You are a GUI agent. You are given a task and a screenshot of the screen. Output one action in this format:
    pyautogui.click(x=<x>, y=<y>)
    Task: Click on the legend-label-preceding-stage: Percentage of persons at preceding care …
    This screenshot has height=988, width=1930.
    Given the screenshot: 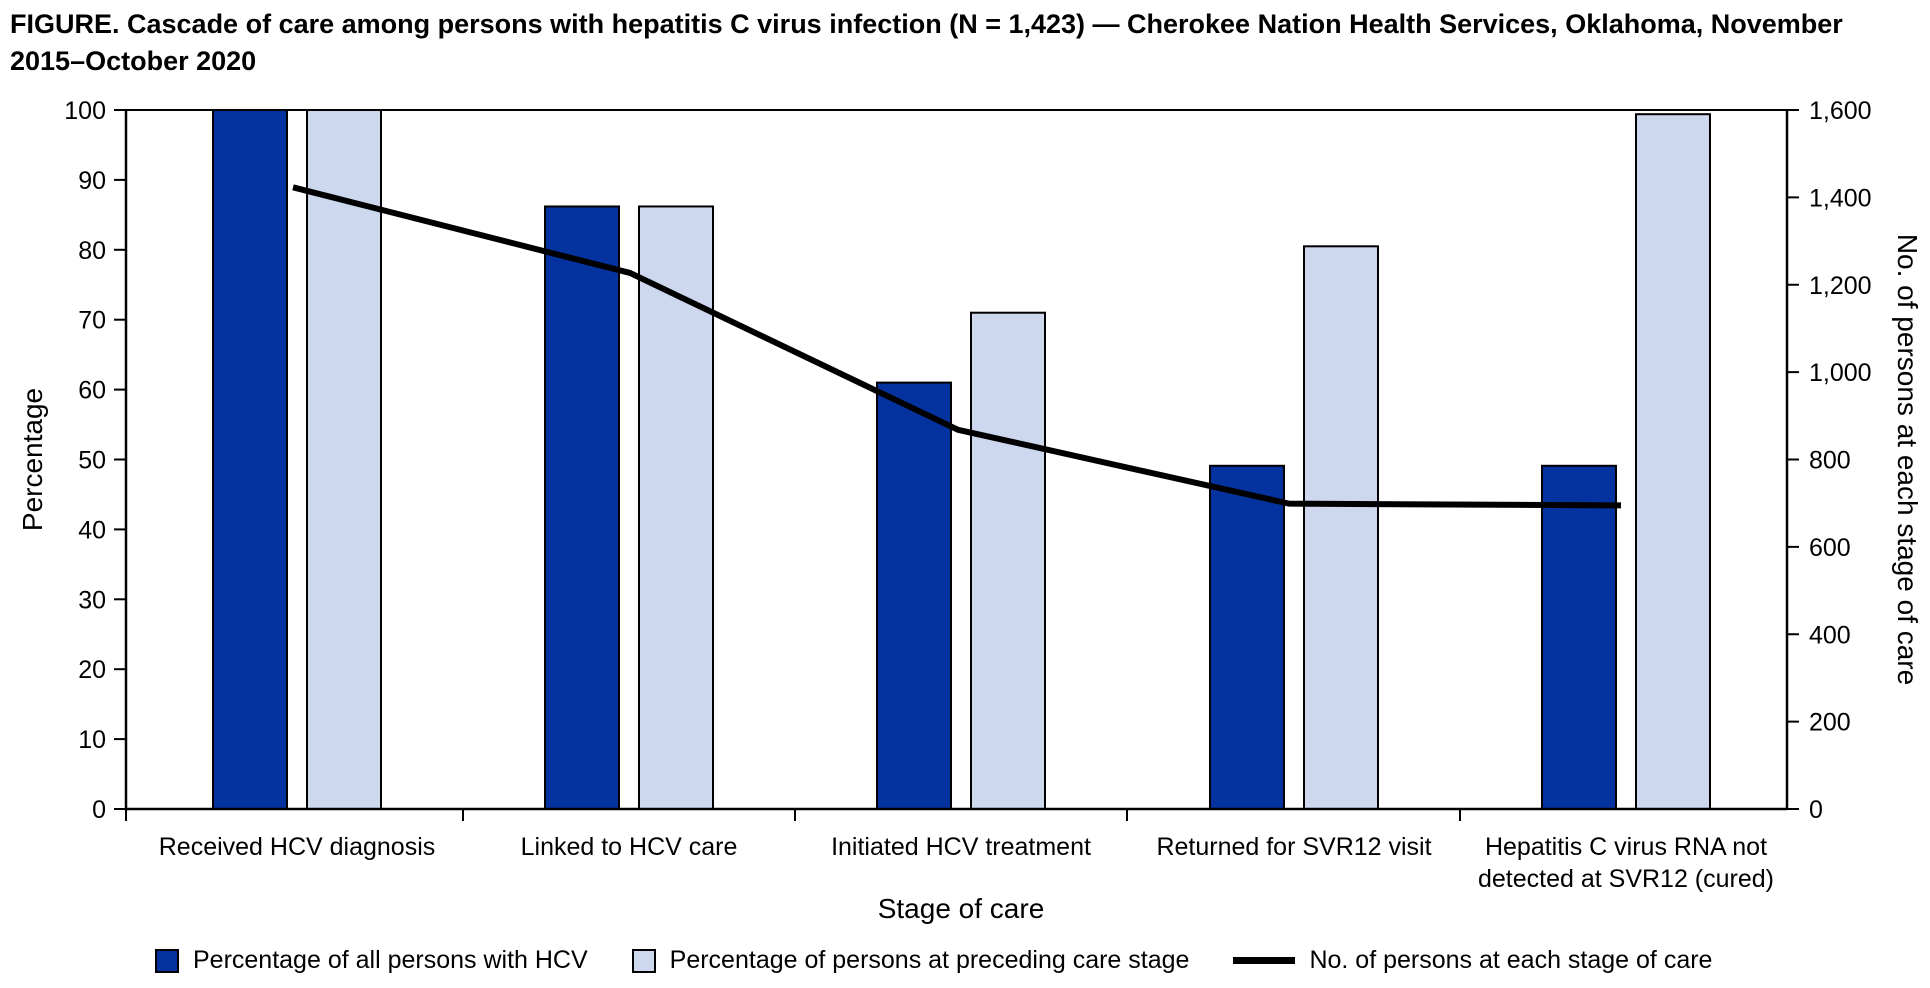 What is the action you would take?
    pyautogui.click(x=929, y=960)
    